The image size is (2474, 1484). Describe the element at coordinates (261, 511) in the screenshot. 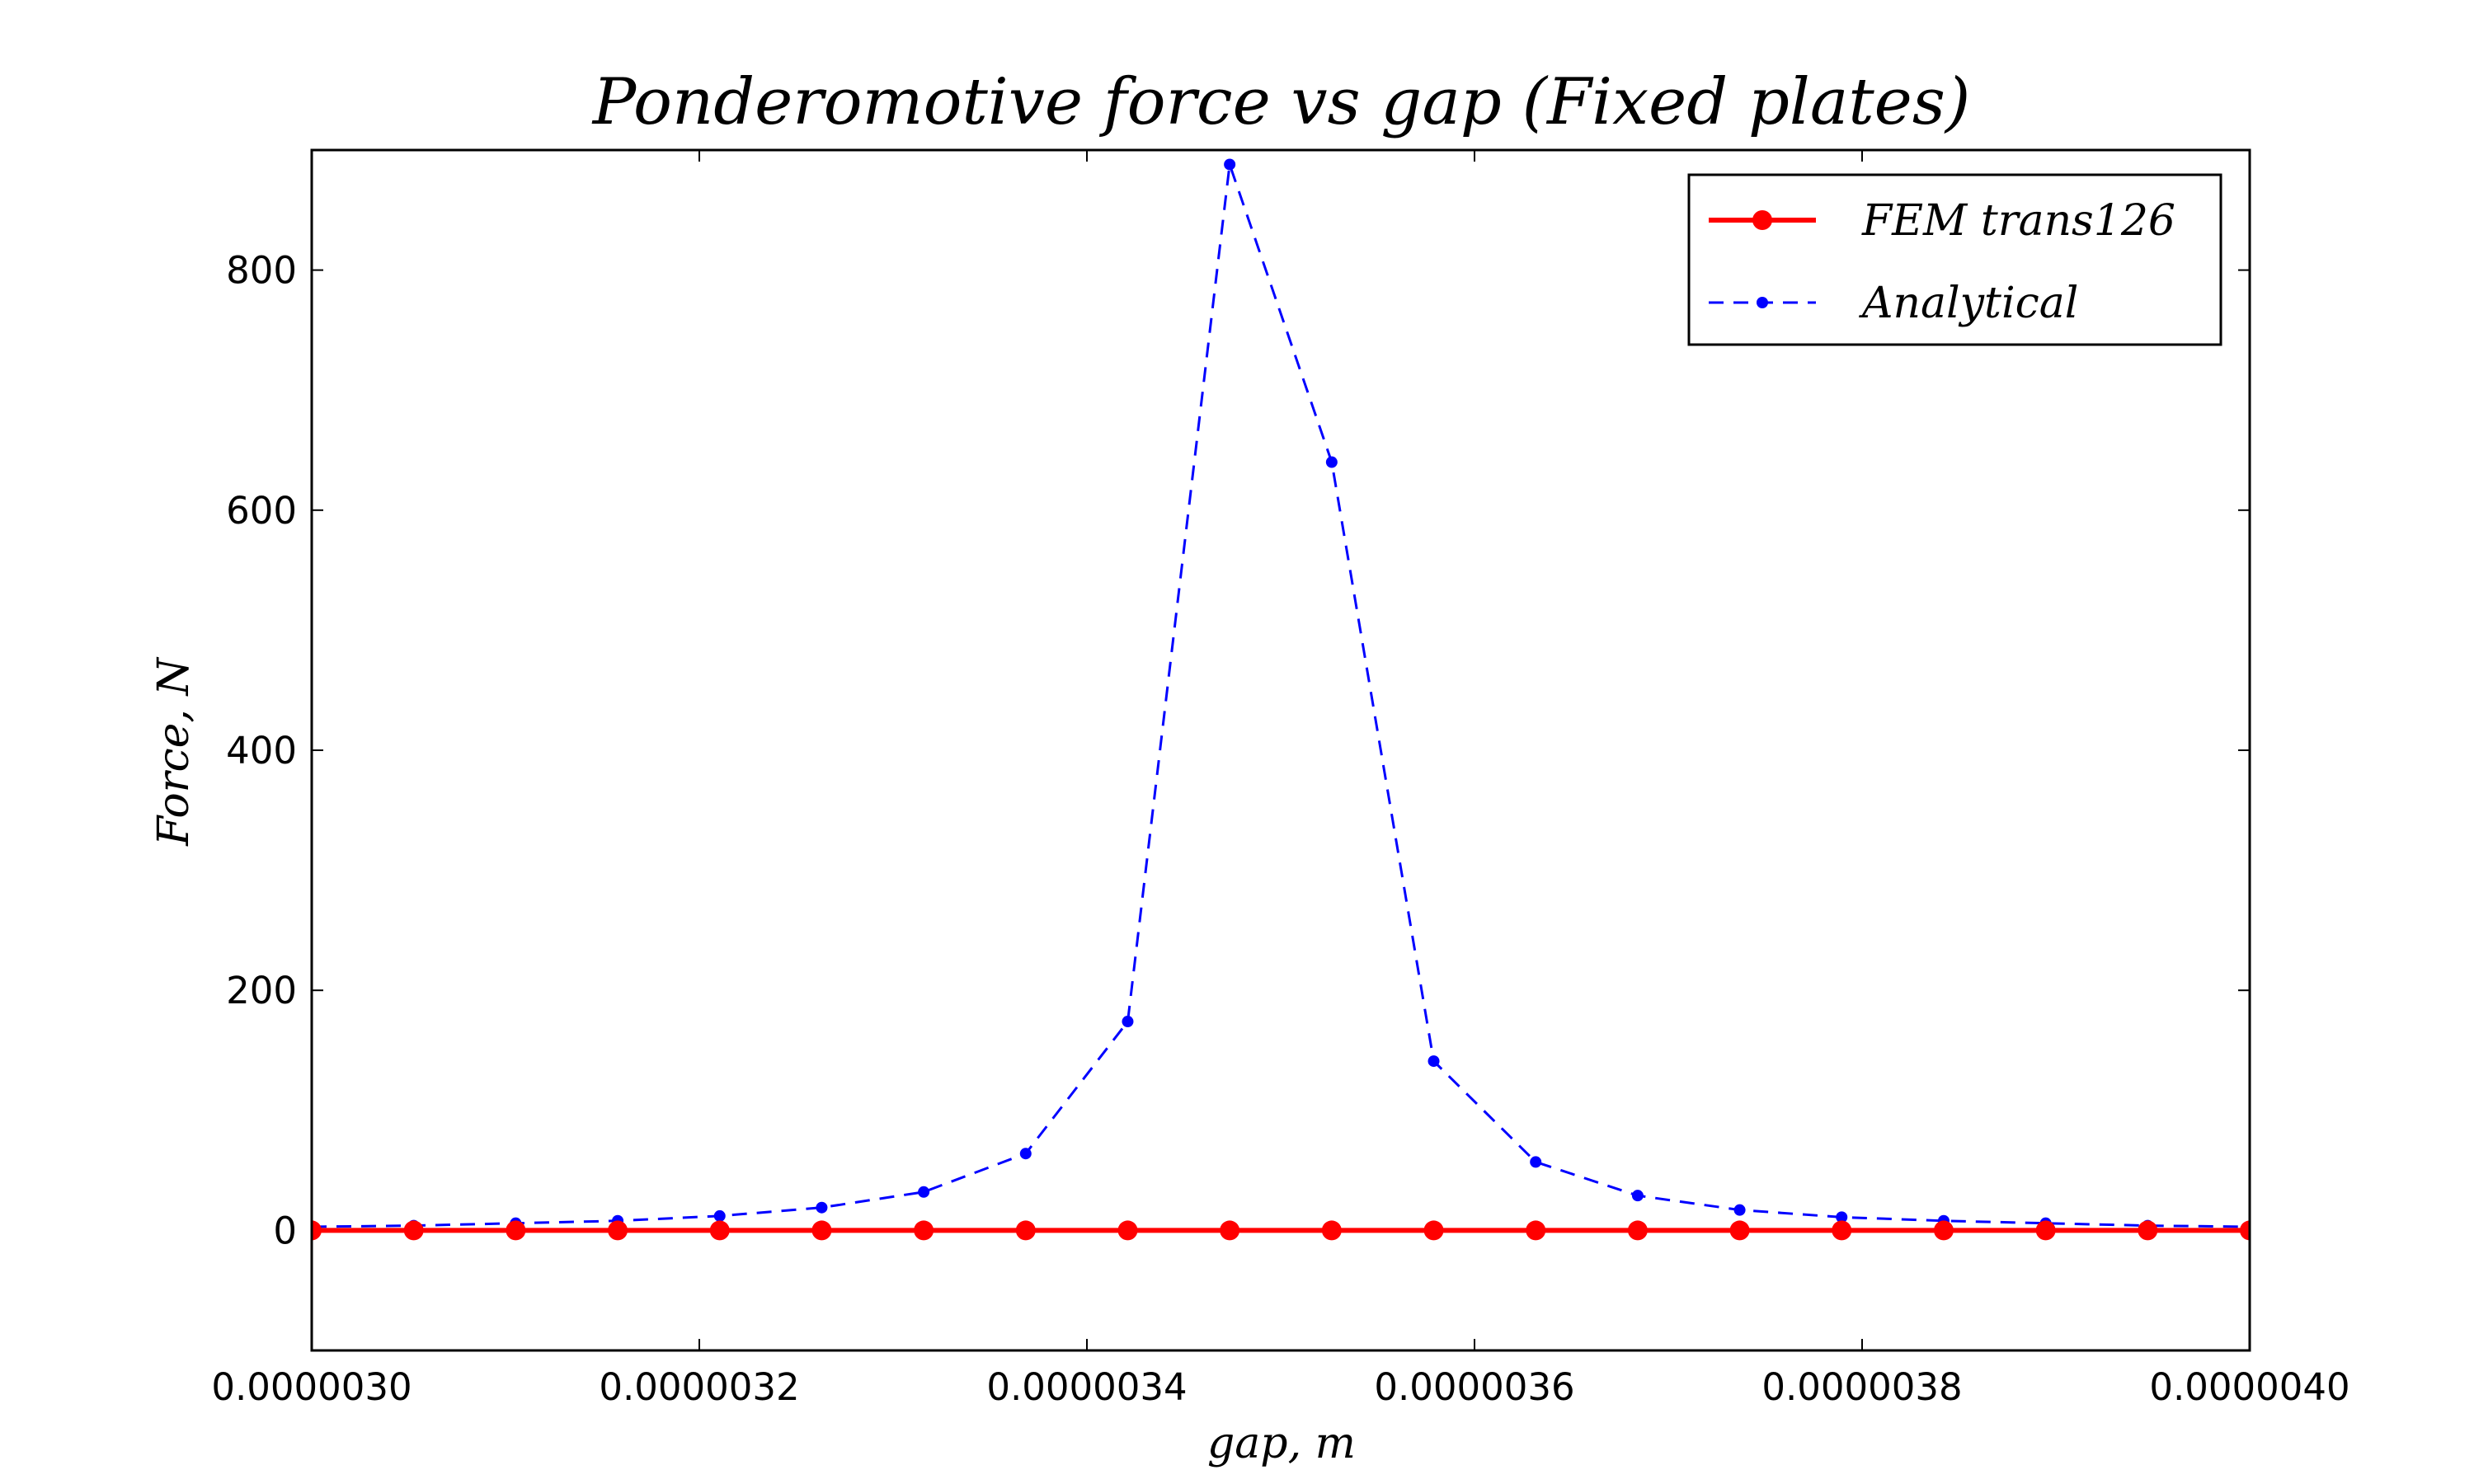

I see `y-tick-label: 600` at that location.